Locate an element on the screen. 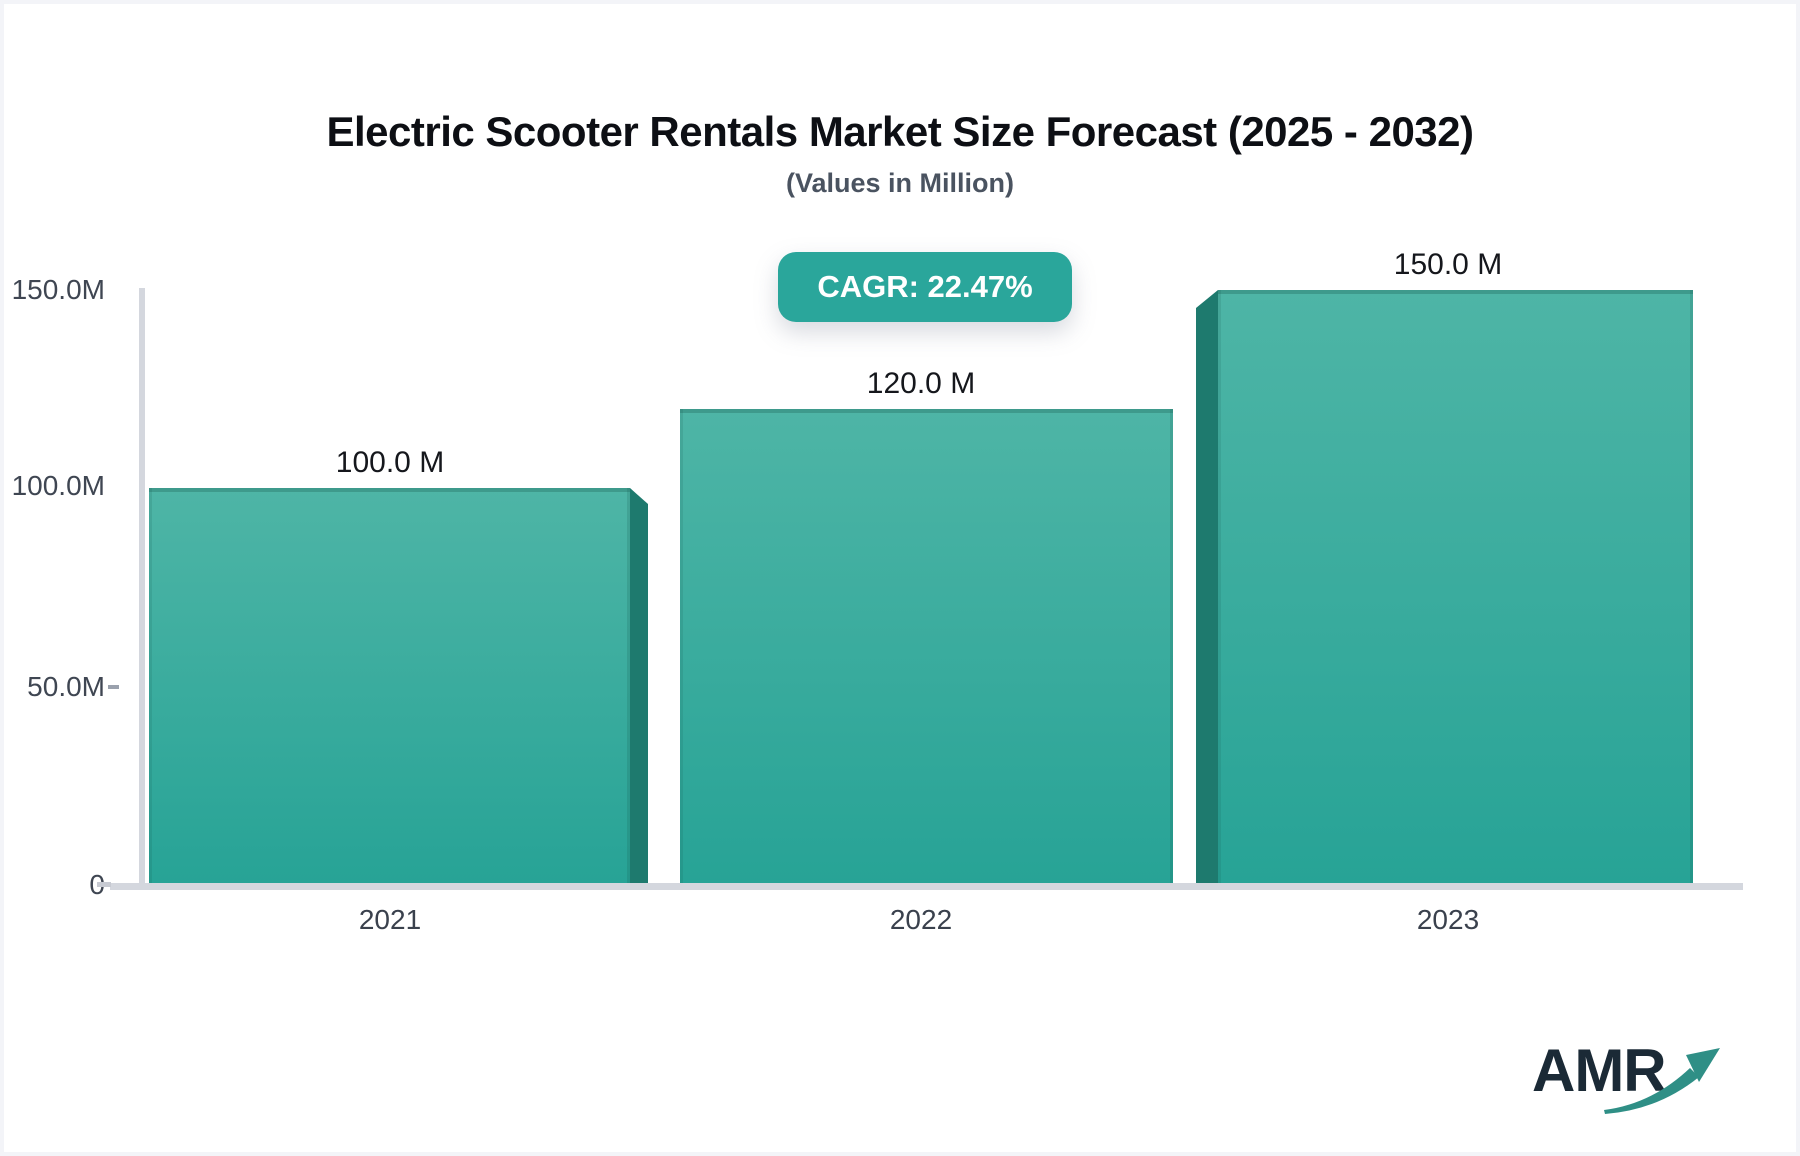 This screenshot has height=1156, width=1800. bar-value-label-2022: 120.0 M is located at coordinates (921, 383).